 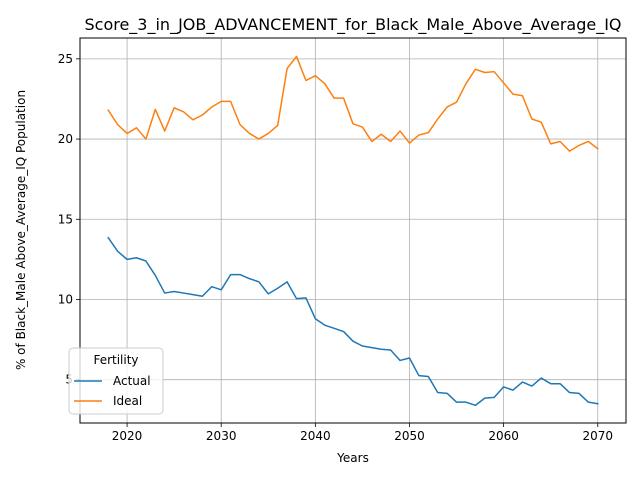 What do you see at coordinates (65, 219) in the screenshot?
I see `y-tick-label: 15` at bounding box center [65, 219].